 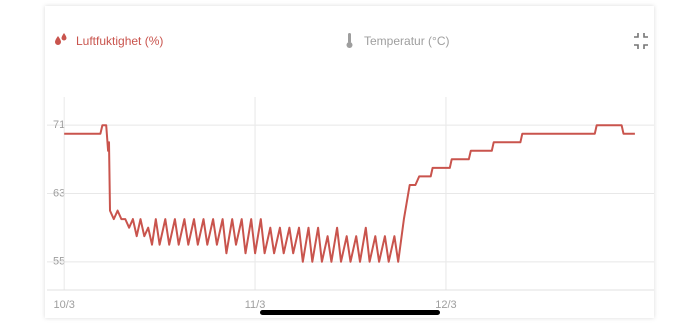 What do you see at coordinates (59, 262) in the screenshot?
I see `y-tick-label: 55` at bounding box center [59, 262].